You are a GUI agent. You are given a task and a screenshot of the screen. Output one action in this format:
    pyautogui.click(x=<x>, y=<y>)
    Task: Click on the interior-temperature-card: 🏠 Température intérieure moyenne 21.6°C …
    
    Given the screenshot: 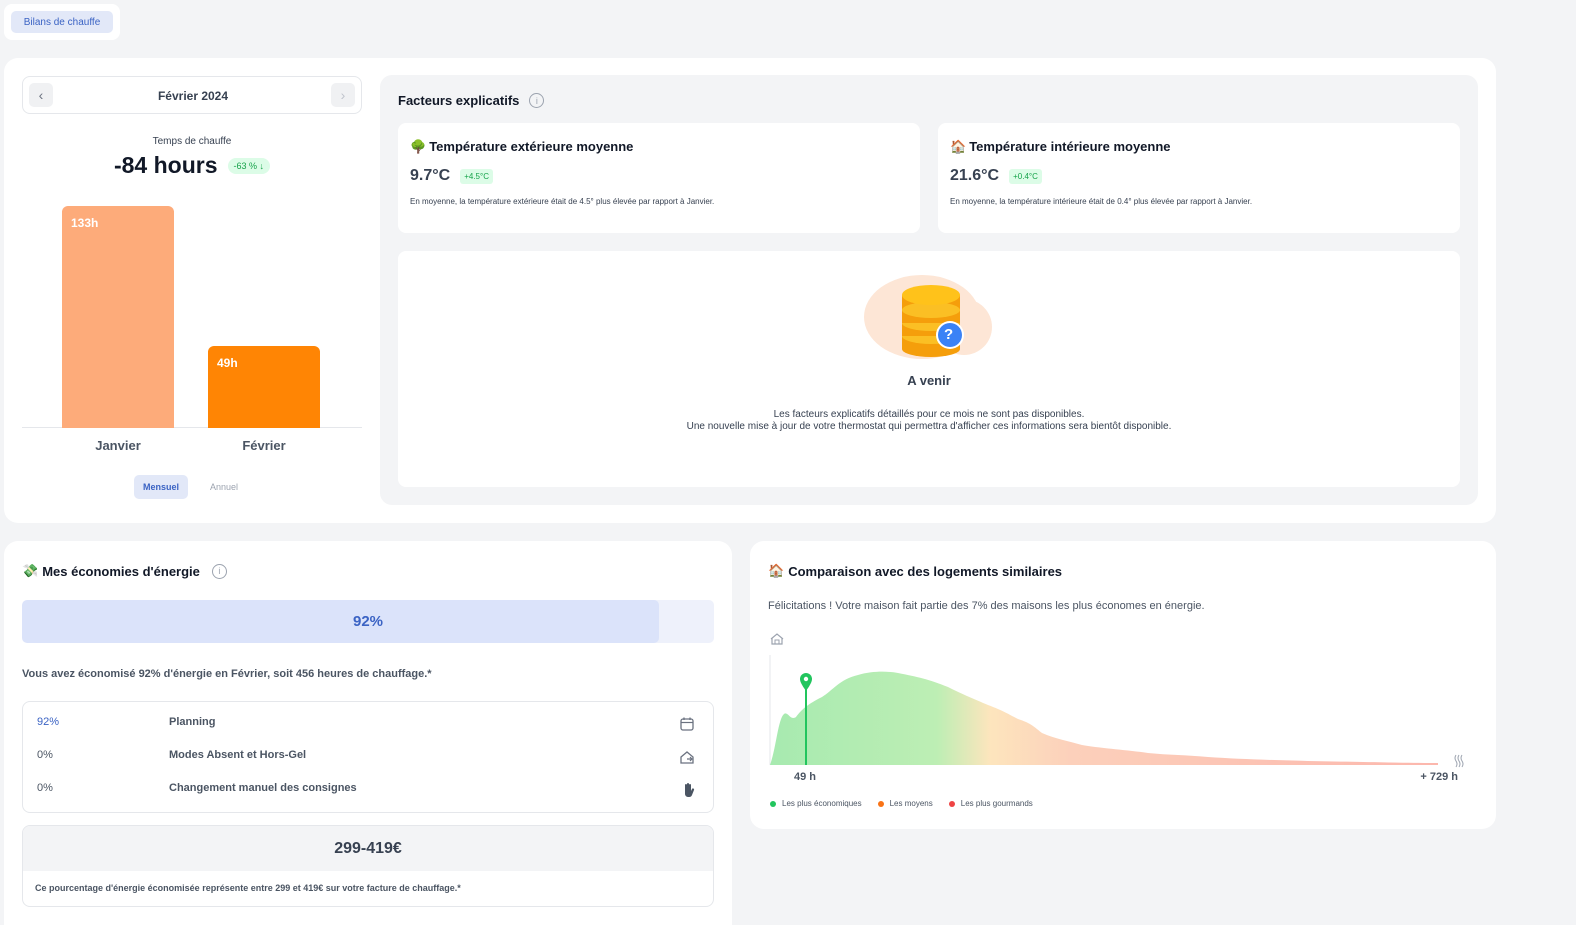 What is the action you would take?
    pyautogui.click(x=1199, y=178)
    